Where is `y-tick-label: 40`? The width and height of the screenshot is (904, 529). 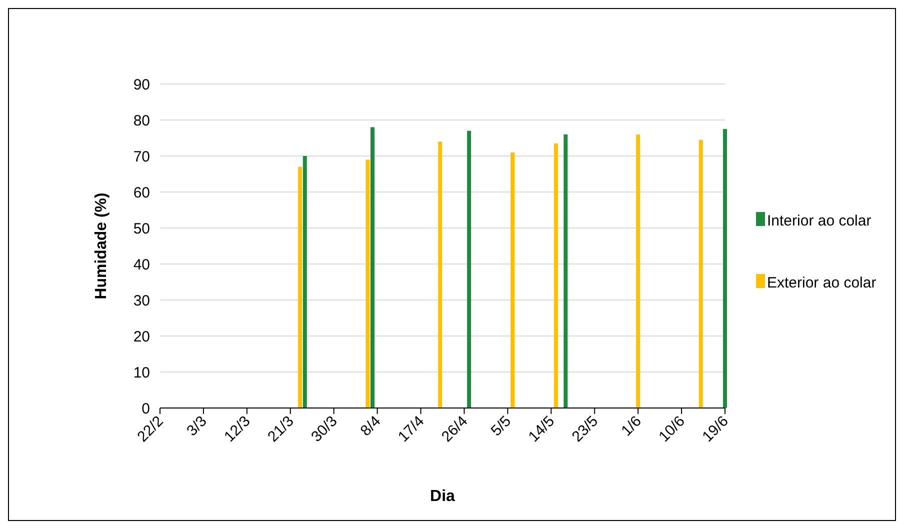 y-tick-label: 40 is located at coordinates (141, 265).